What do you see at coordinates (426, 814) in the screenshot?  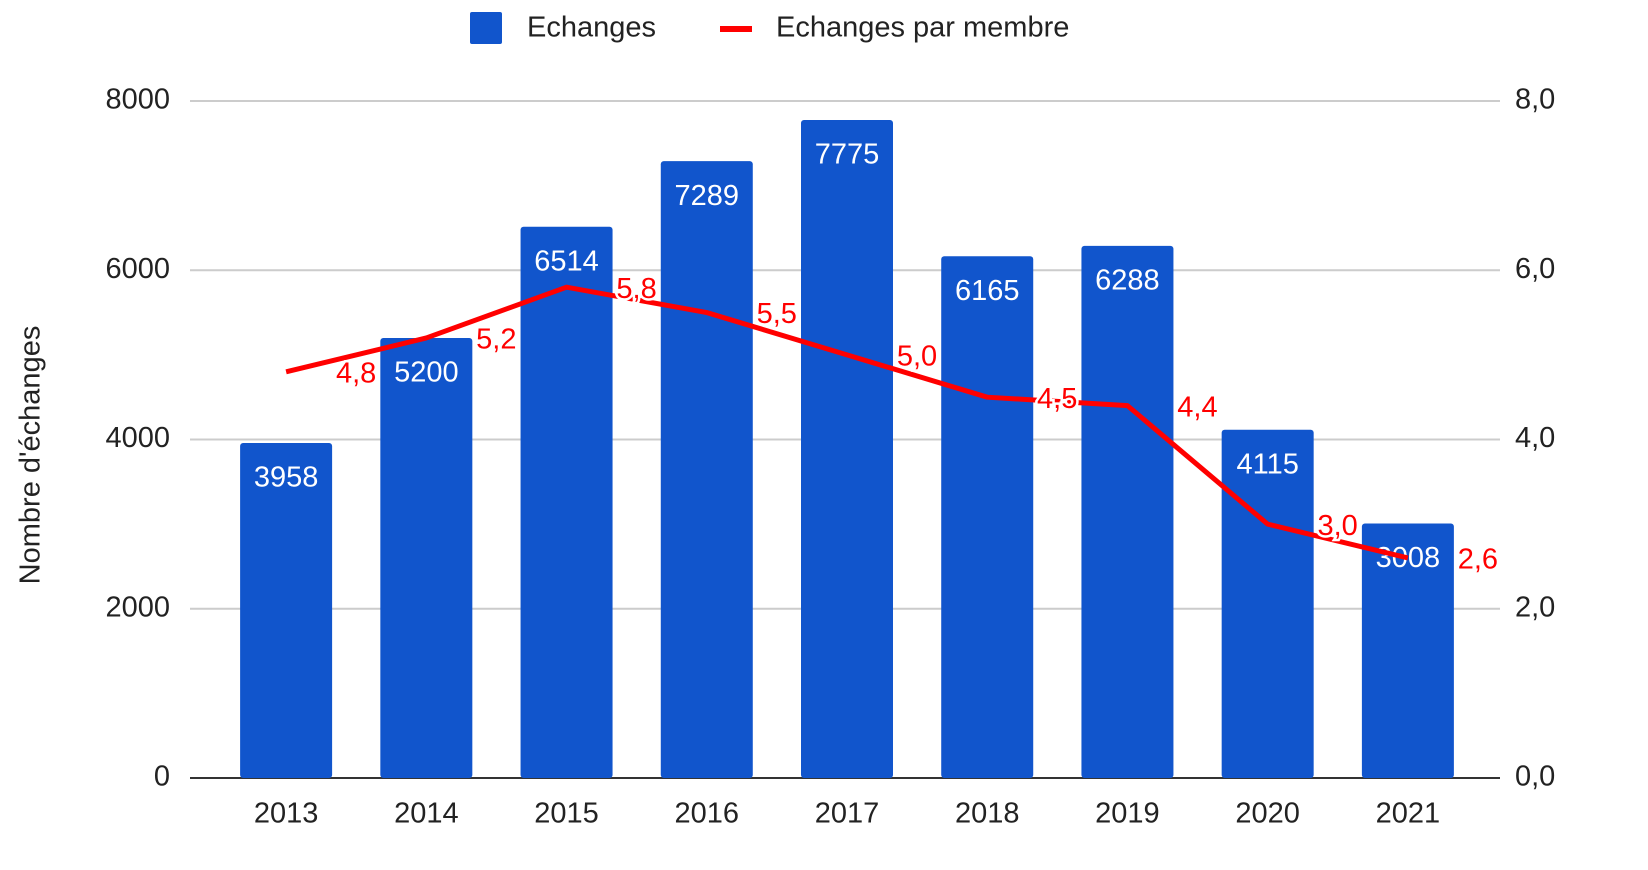 I see `x-tick-label: 2014` at bounding box center [426, 814].